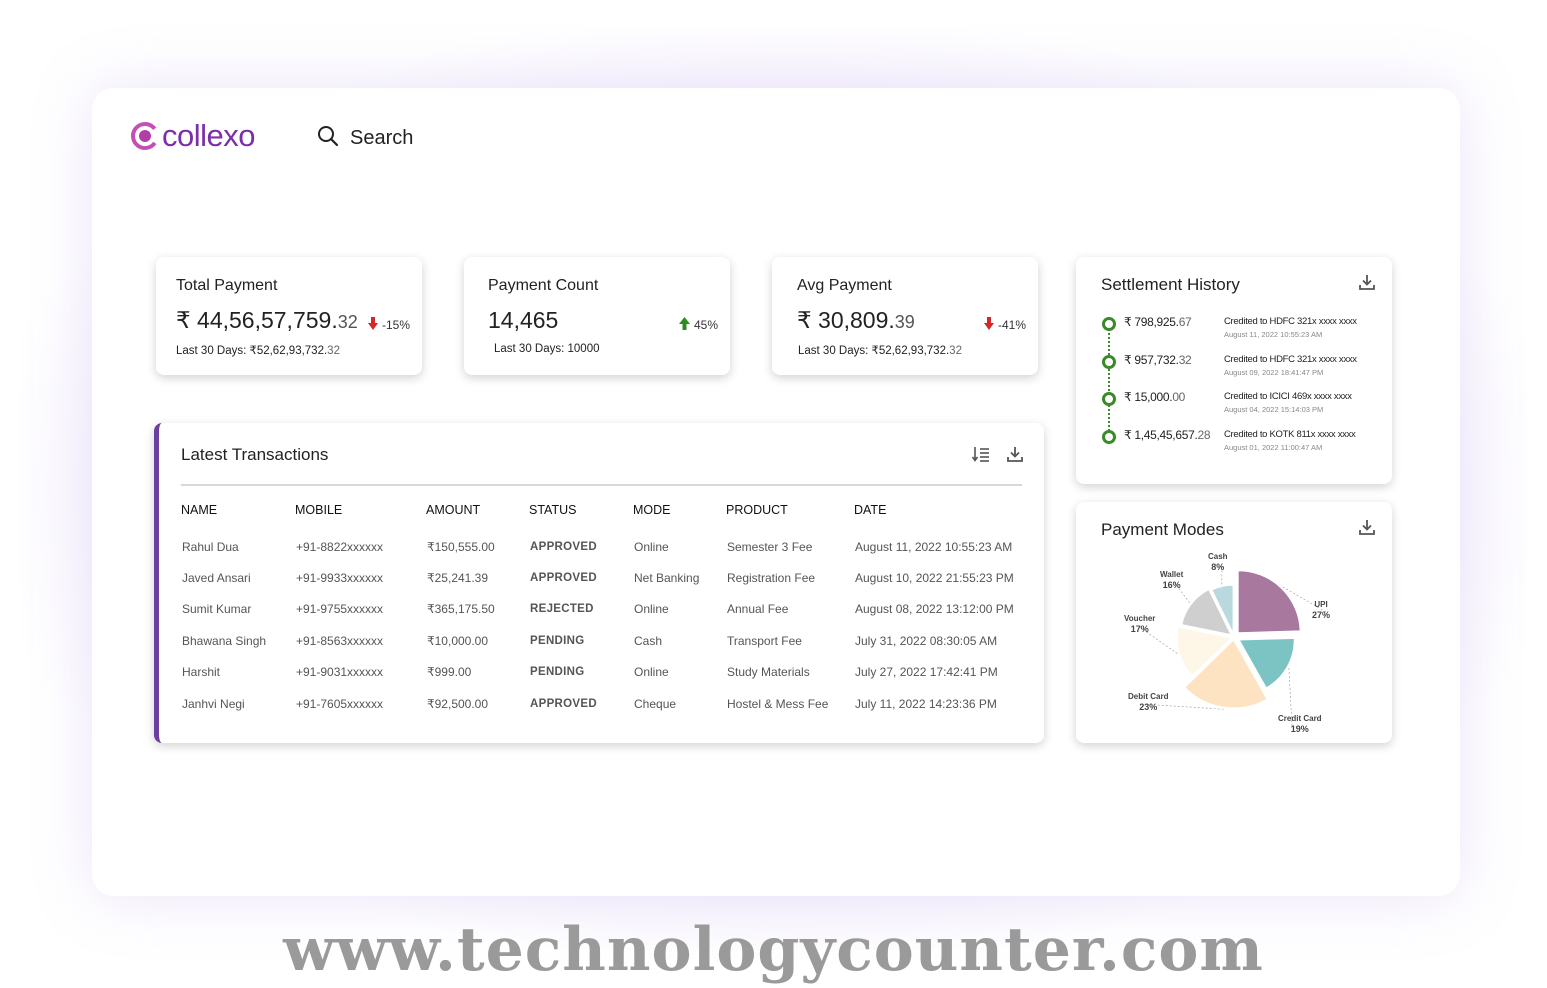  Describe the element at coordinates (926, 703) in the screenshot. I see `cell-date: July 11, 2022 14:23:36 PM` at that location.